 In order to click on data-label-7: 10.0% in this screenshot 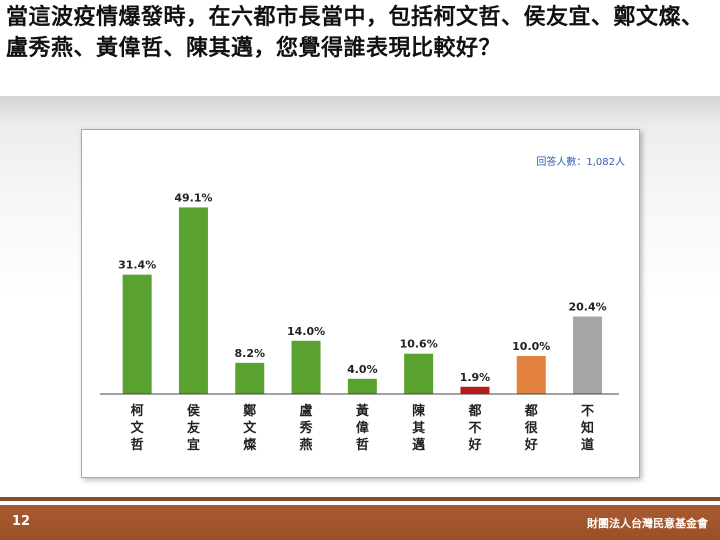, I will do `click(531, 346)`.